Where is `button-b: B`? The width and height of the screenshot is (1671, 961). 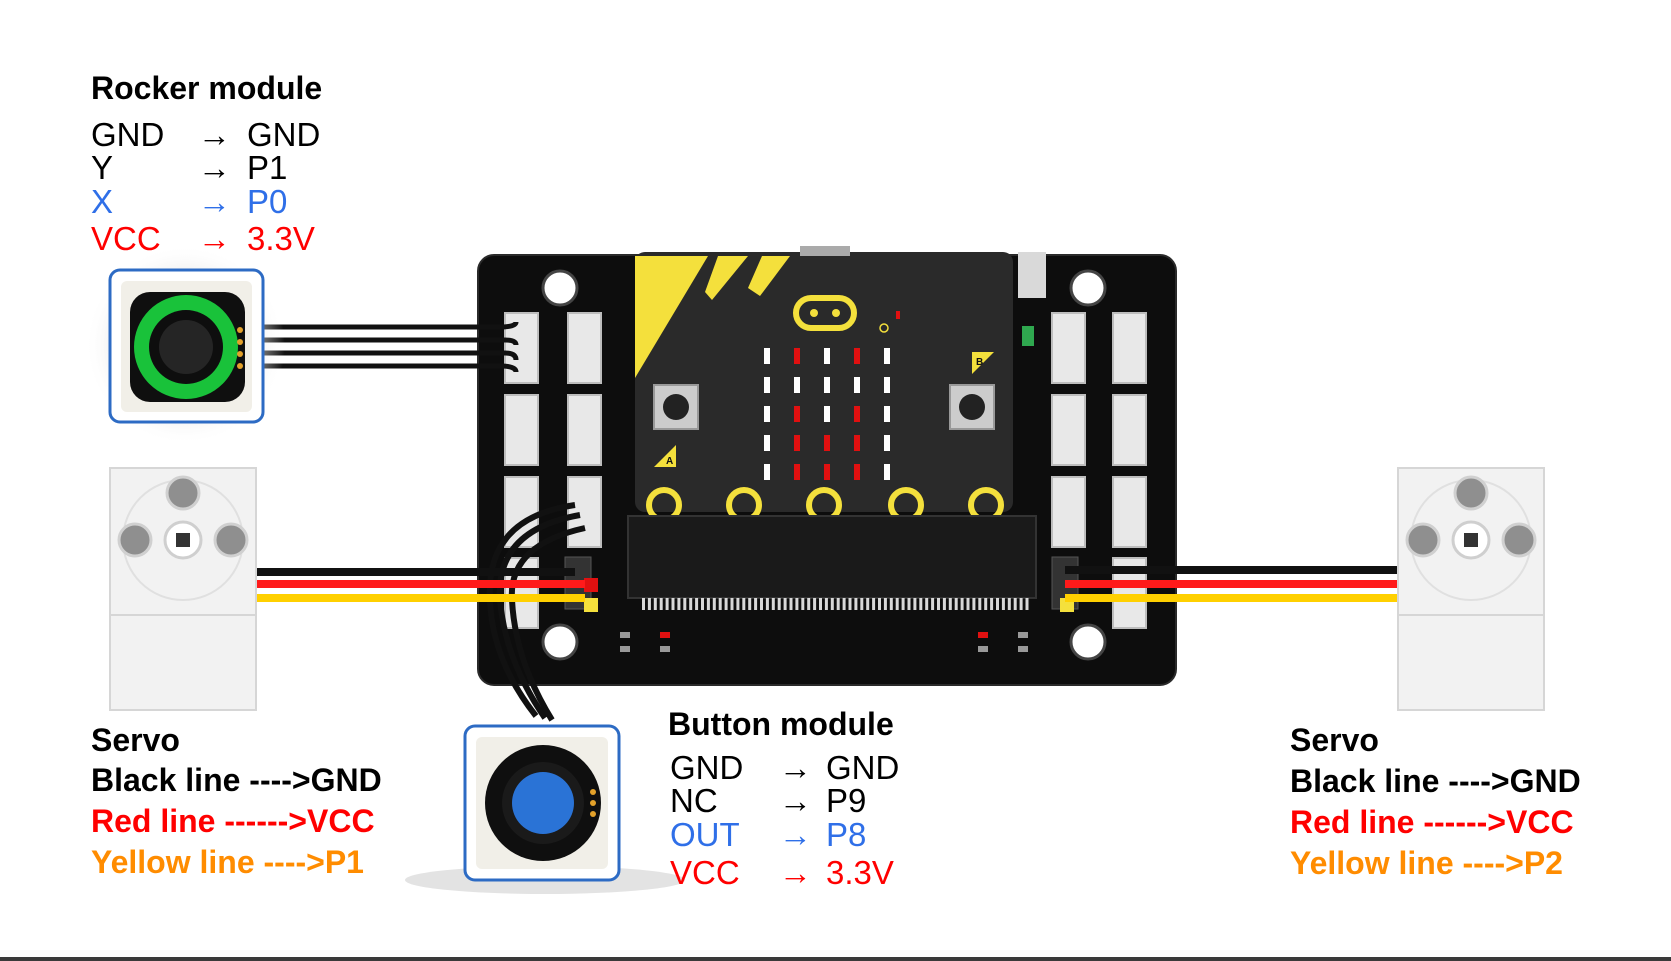
button-b: B is located at coordinates (972, 391).